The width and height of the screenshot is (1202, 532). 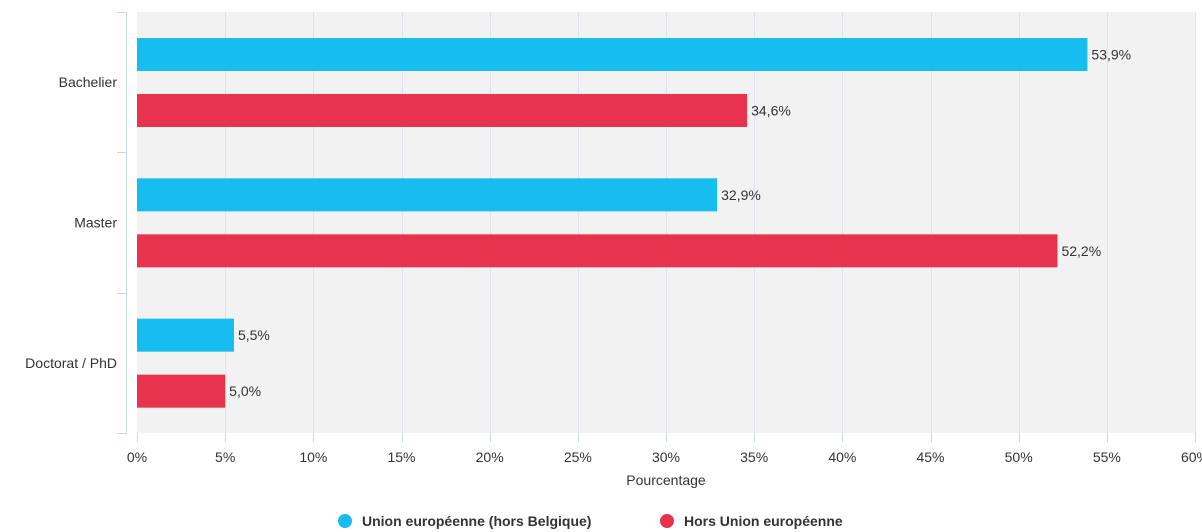 What do you see at coordinates (771, 111) in the screenshot?
I see `data-label: 34,6%` at bounding box center [771, 111].